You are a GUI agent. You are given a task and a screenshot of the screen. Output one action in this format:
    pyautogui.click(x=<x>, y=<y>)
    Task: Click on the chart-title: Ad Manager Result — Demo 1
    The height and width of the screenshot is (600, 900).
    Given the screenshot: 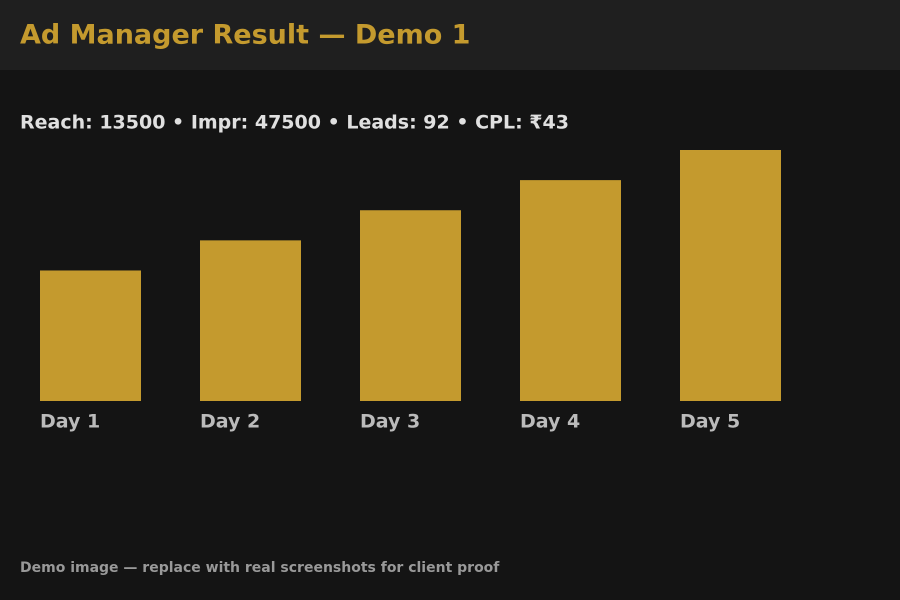 What is the action you would take?
    pyautogui.click(x=245, y=35)
    